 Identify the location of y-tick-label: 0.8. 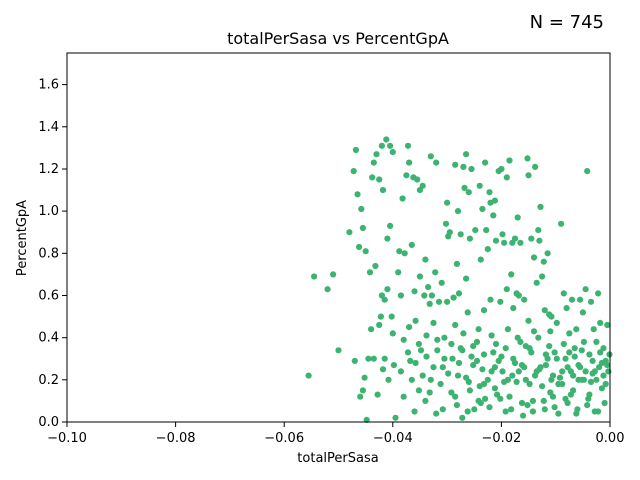
(48, 253).